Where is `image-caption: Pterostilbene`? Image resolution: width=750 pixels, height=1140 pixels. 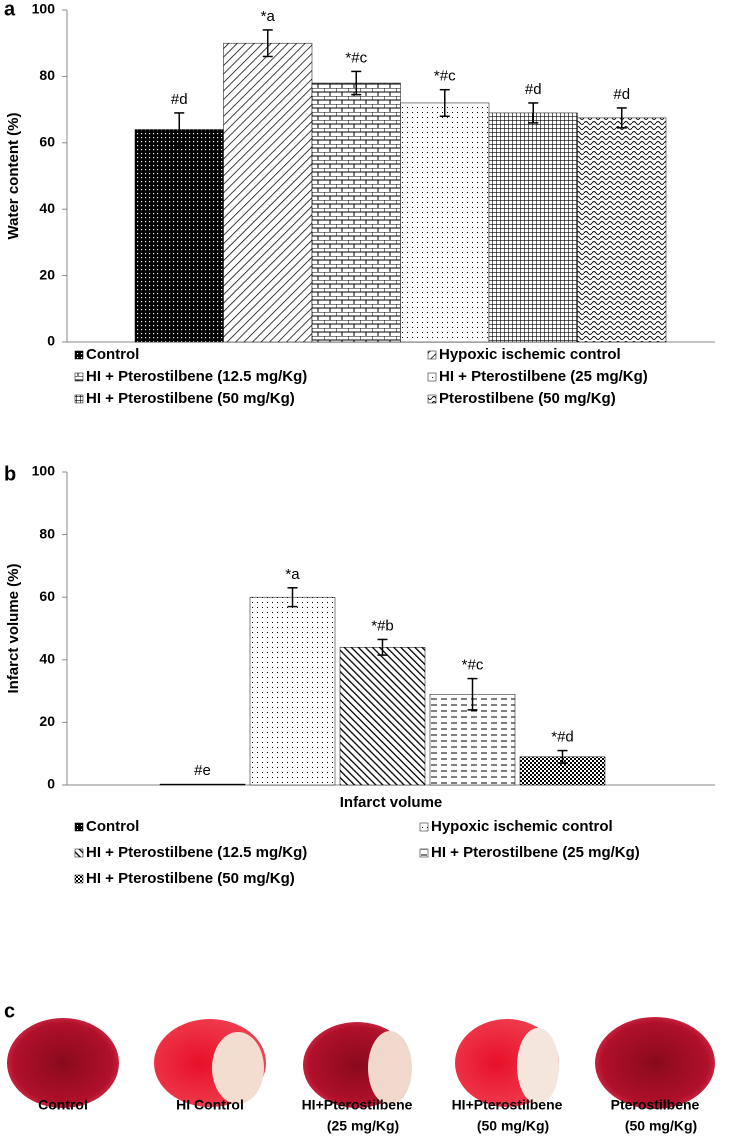
image-caption: Pterostilbene is located at coordinates (655, 1105).